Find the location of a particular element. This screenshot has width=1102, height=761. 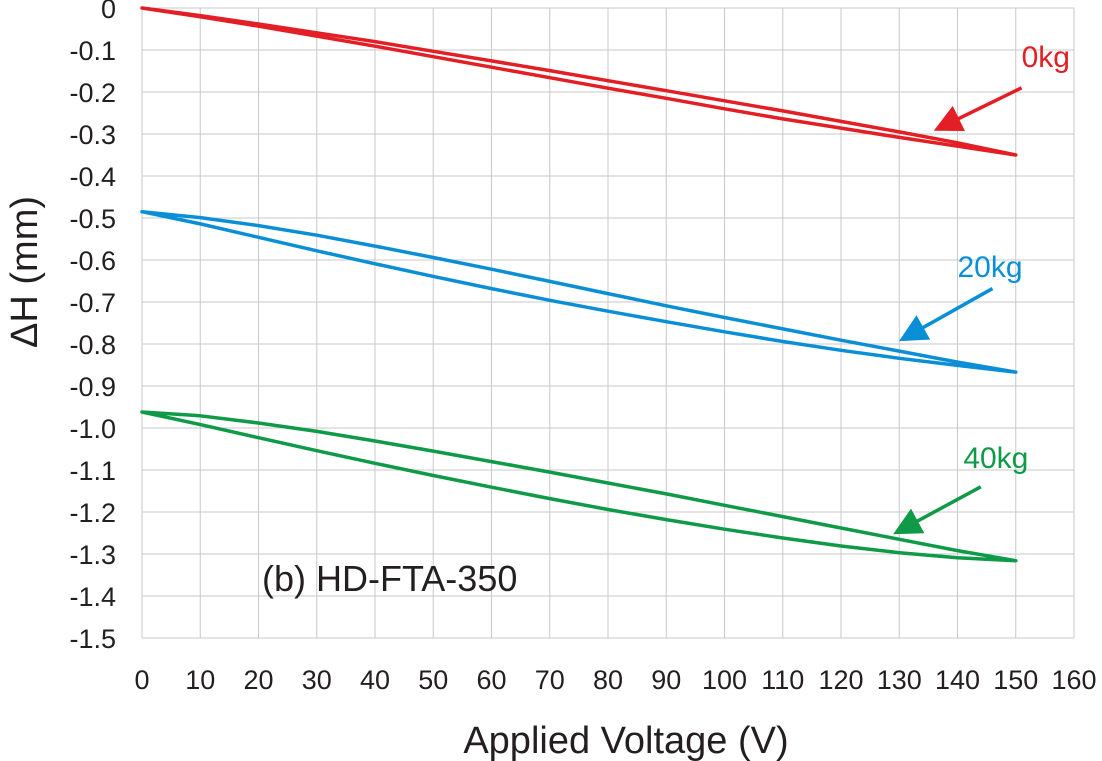

x-tick-label: 80 is located at coordinates (608, 680).